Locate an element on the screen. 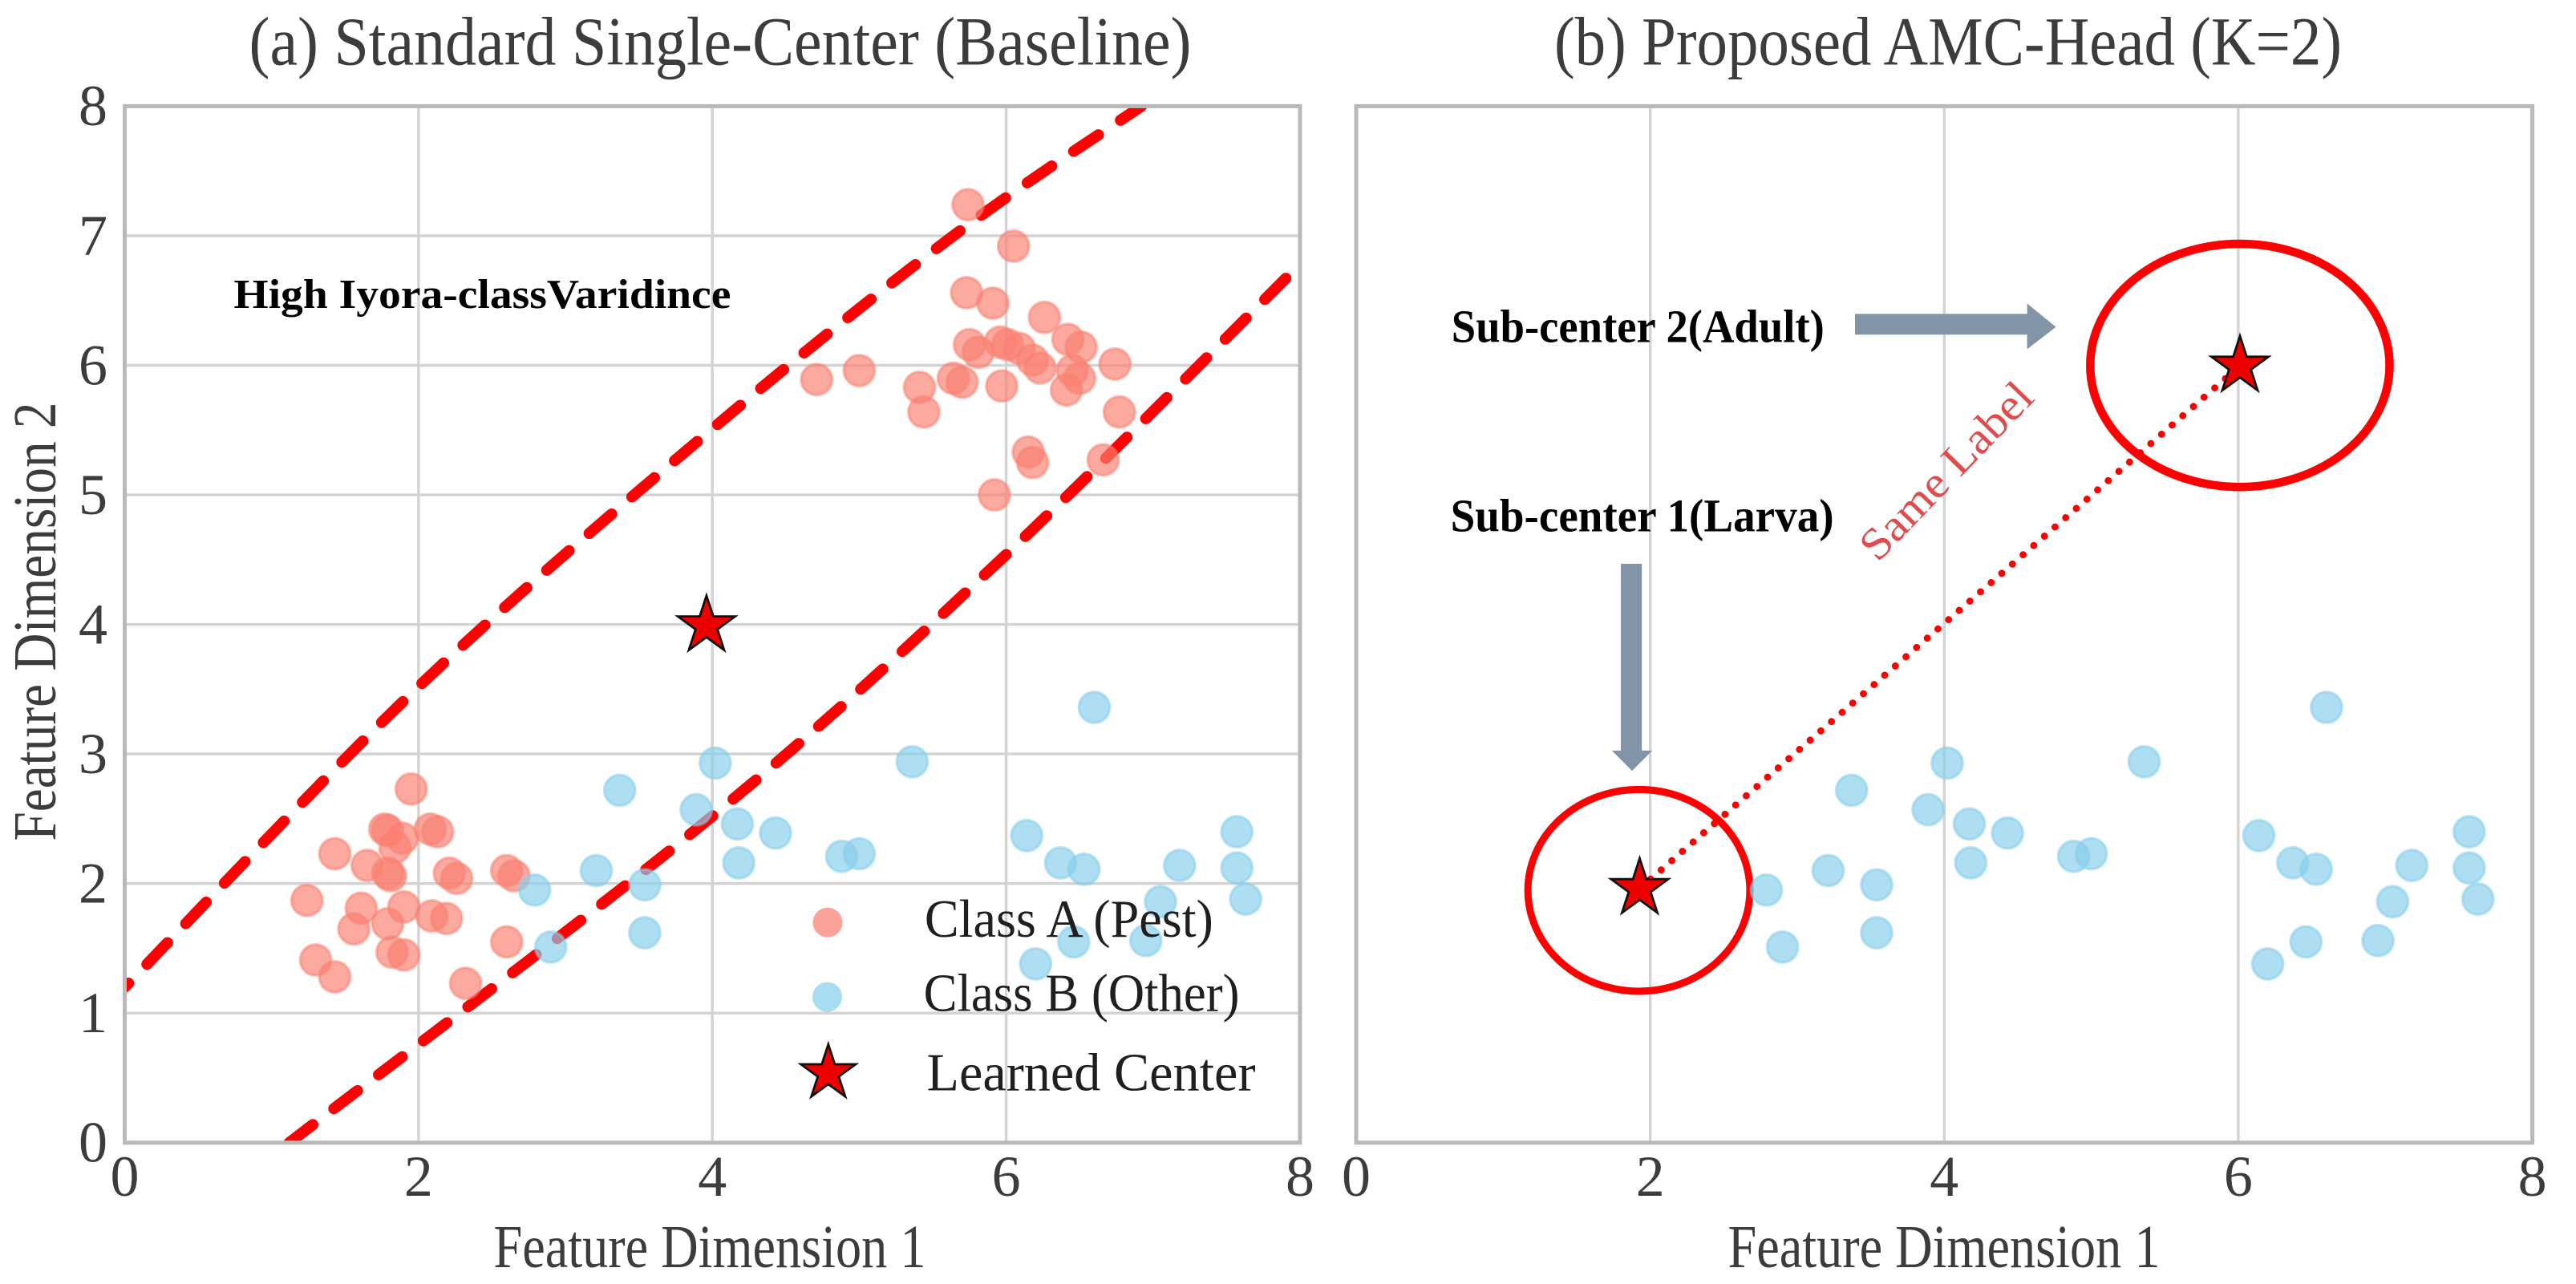  svg-text: Learned Center is located at coordinates (1091, 1073).